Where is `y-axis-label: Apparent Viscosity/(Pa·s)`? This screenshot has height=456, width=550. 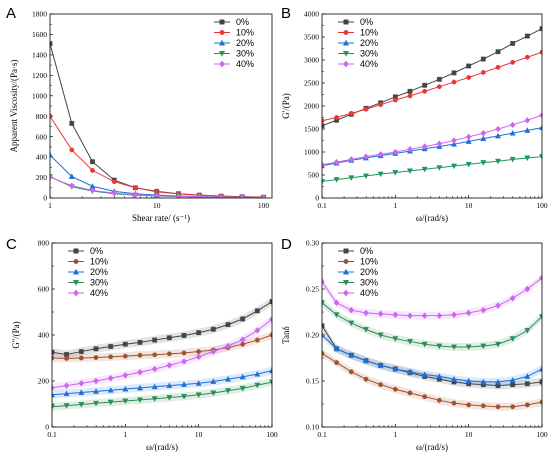
y-axis-label: Apparent Viscosity/(Pa·s) is located at coordinates (14, 105).